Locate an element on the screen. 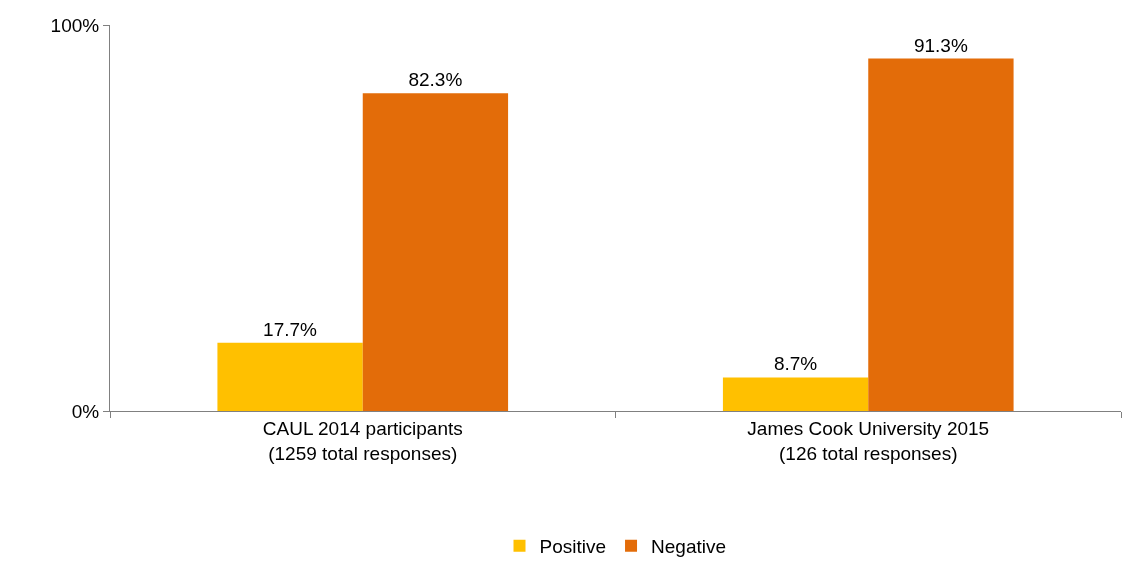 The width and height of the screenshot is (1141, 577). data-label: 91.3% is located at coordinates (940, 45).